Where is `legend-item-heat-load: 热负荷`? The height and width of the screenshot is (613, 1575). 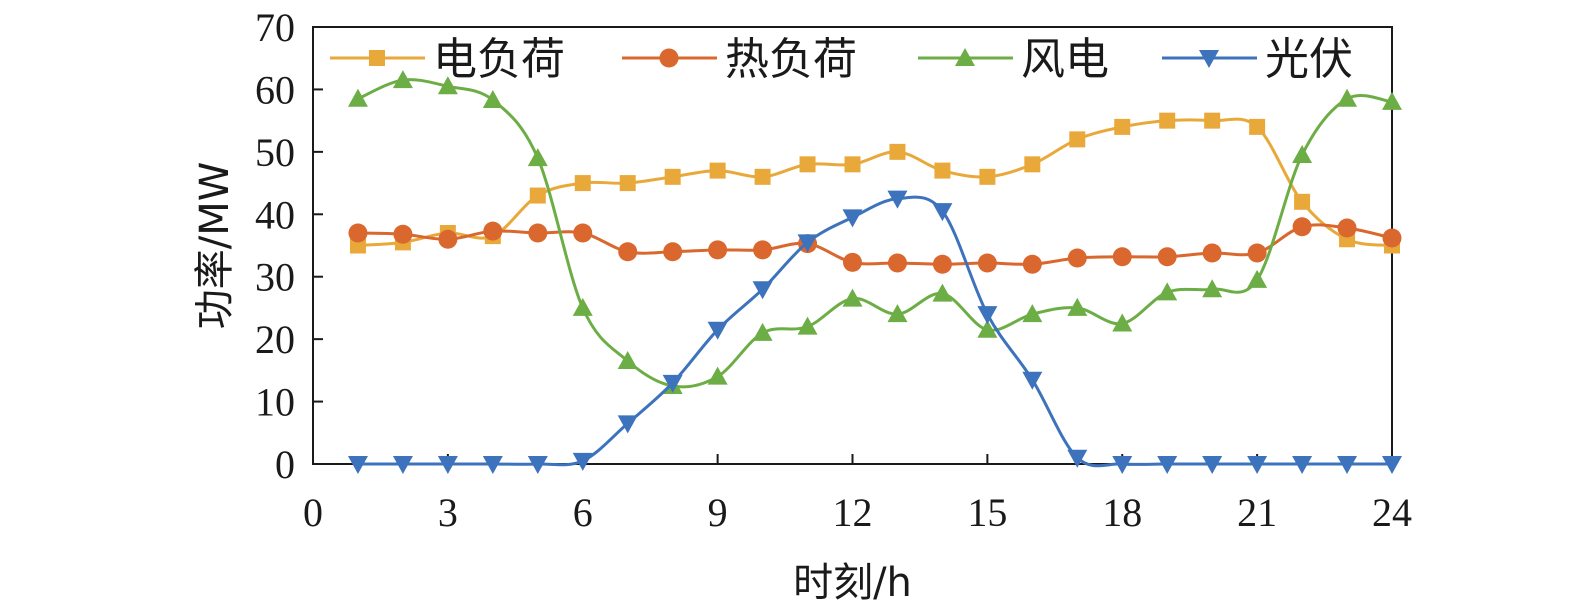 legend-item-heat-load: 热负荷 is located at coordinates (739, 59).